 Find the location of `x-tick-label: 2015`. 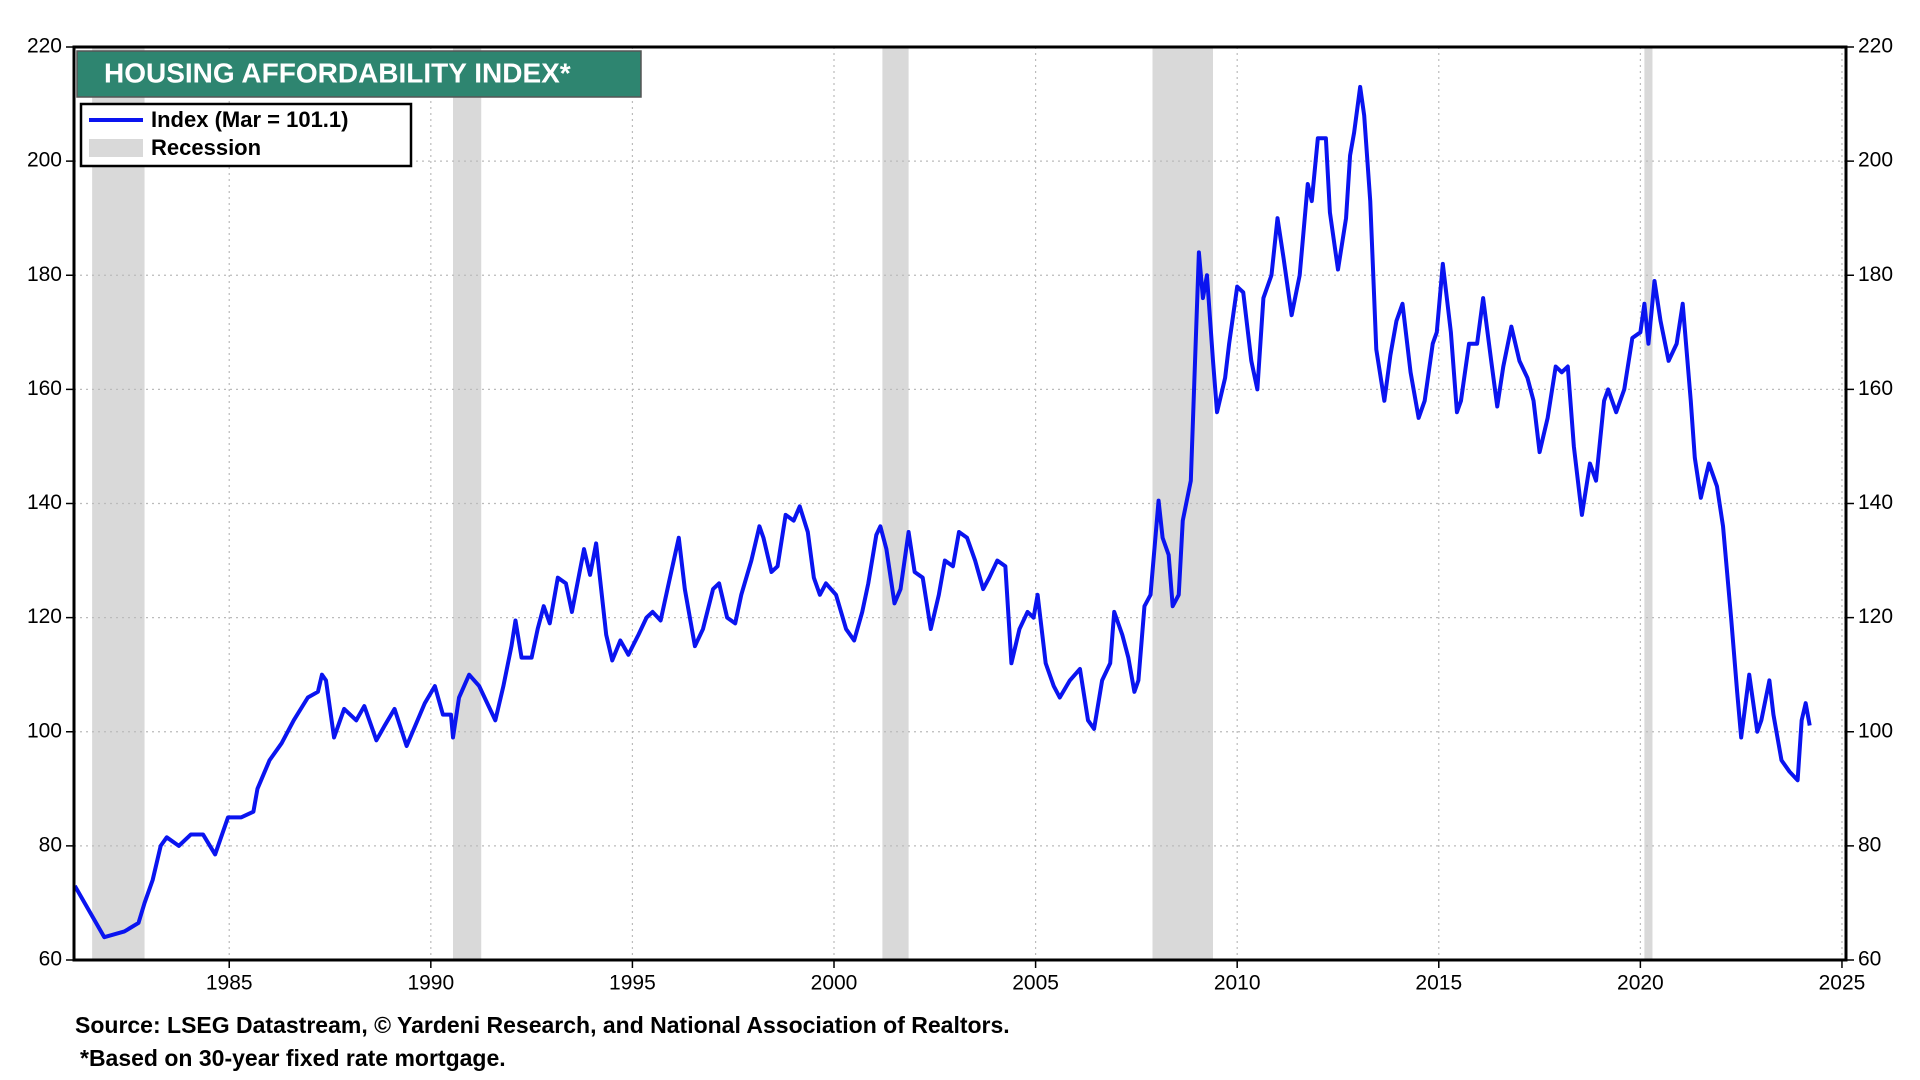

x-tick-label: 2015 is located at coordinates (1438, 983).